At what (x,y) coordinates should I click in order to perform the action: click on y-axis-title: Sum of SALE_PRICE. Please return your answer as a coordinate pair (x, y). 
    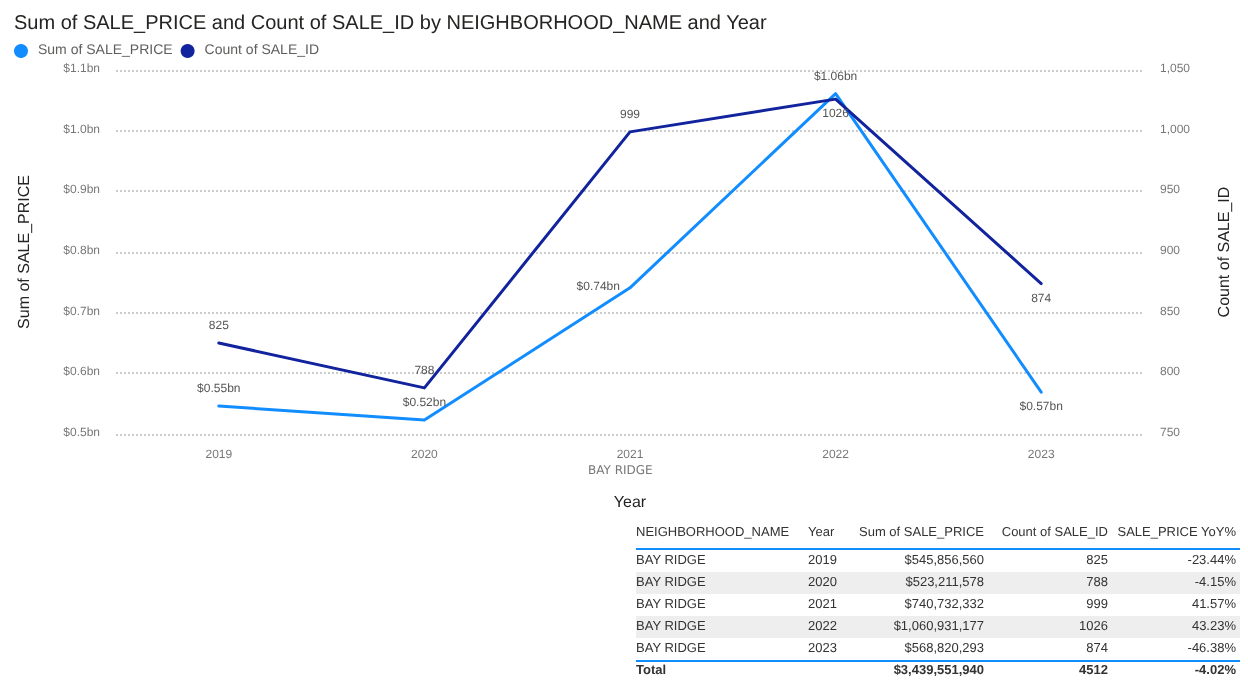
    Looking at the image, I should click on (24, 252).